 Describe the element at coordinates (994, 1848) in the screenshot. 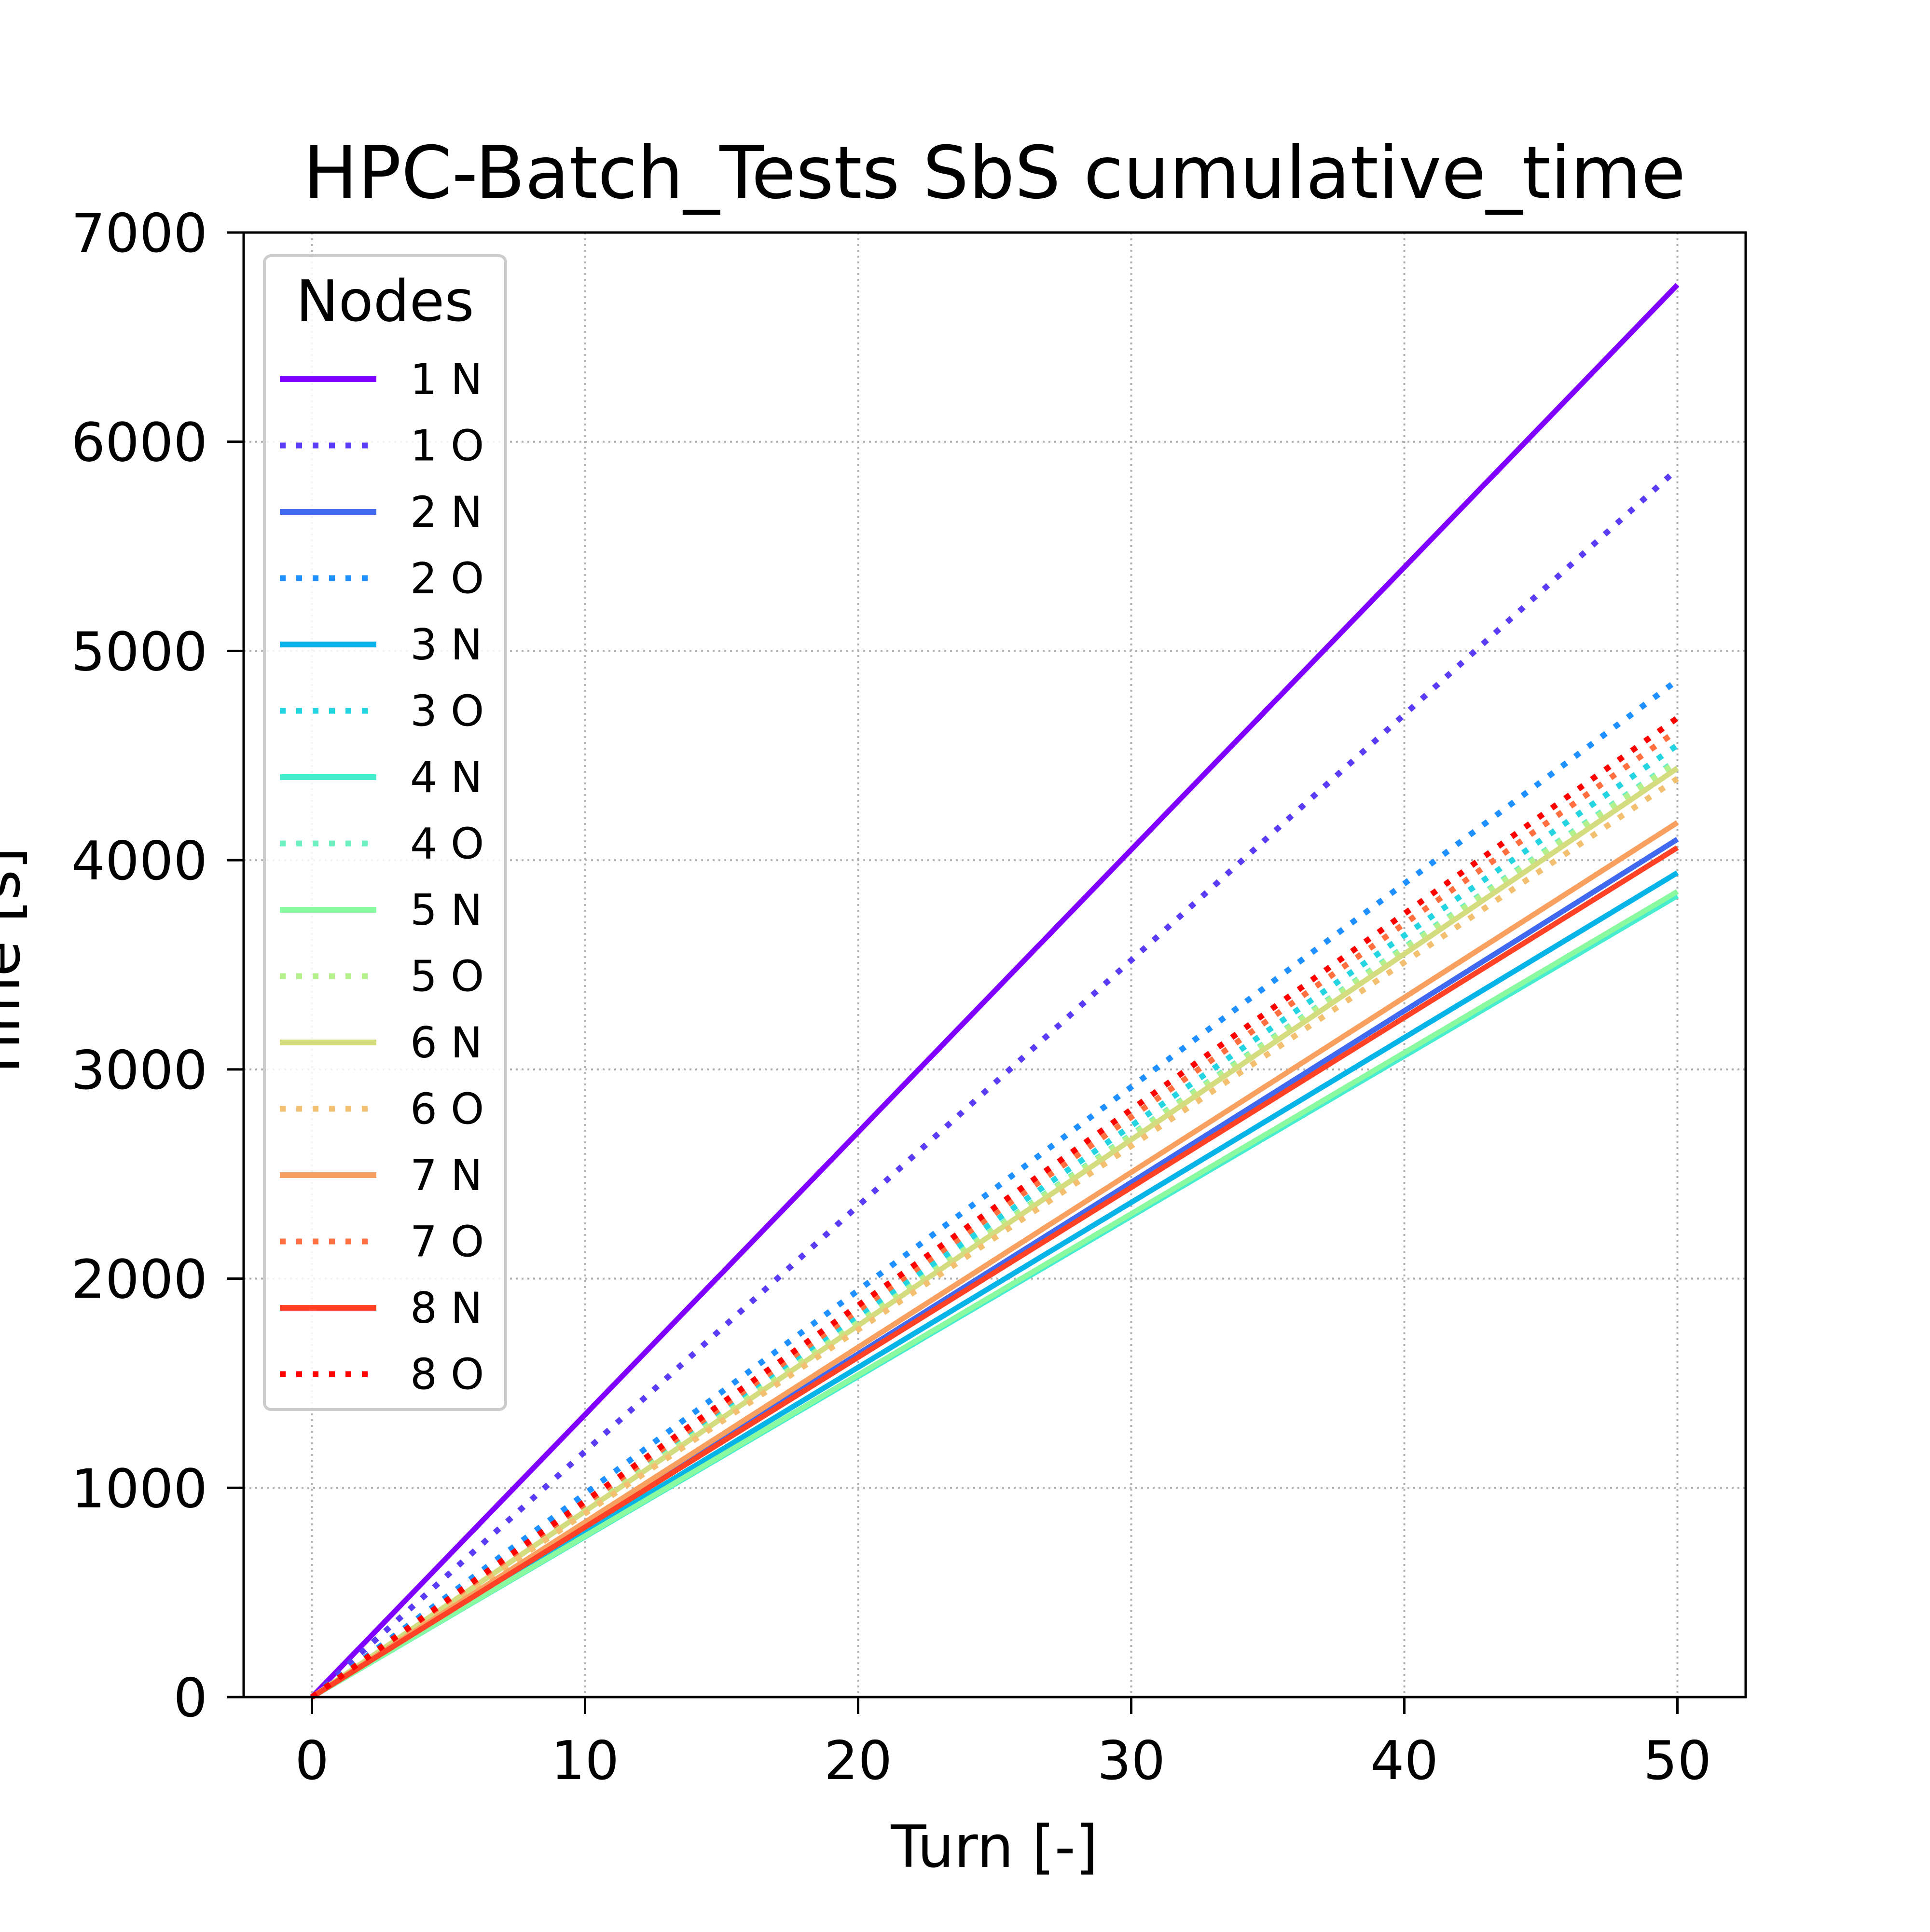

I see `x-axis-label: Turn [-]` at that location.